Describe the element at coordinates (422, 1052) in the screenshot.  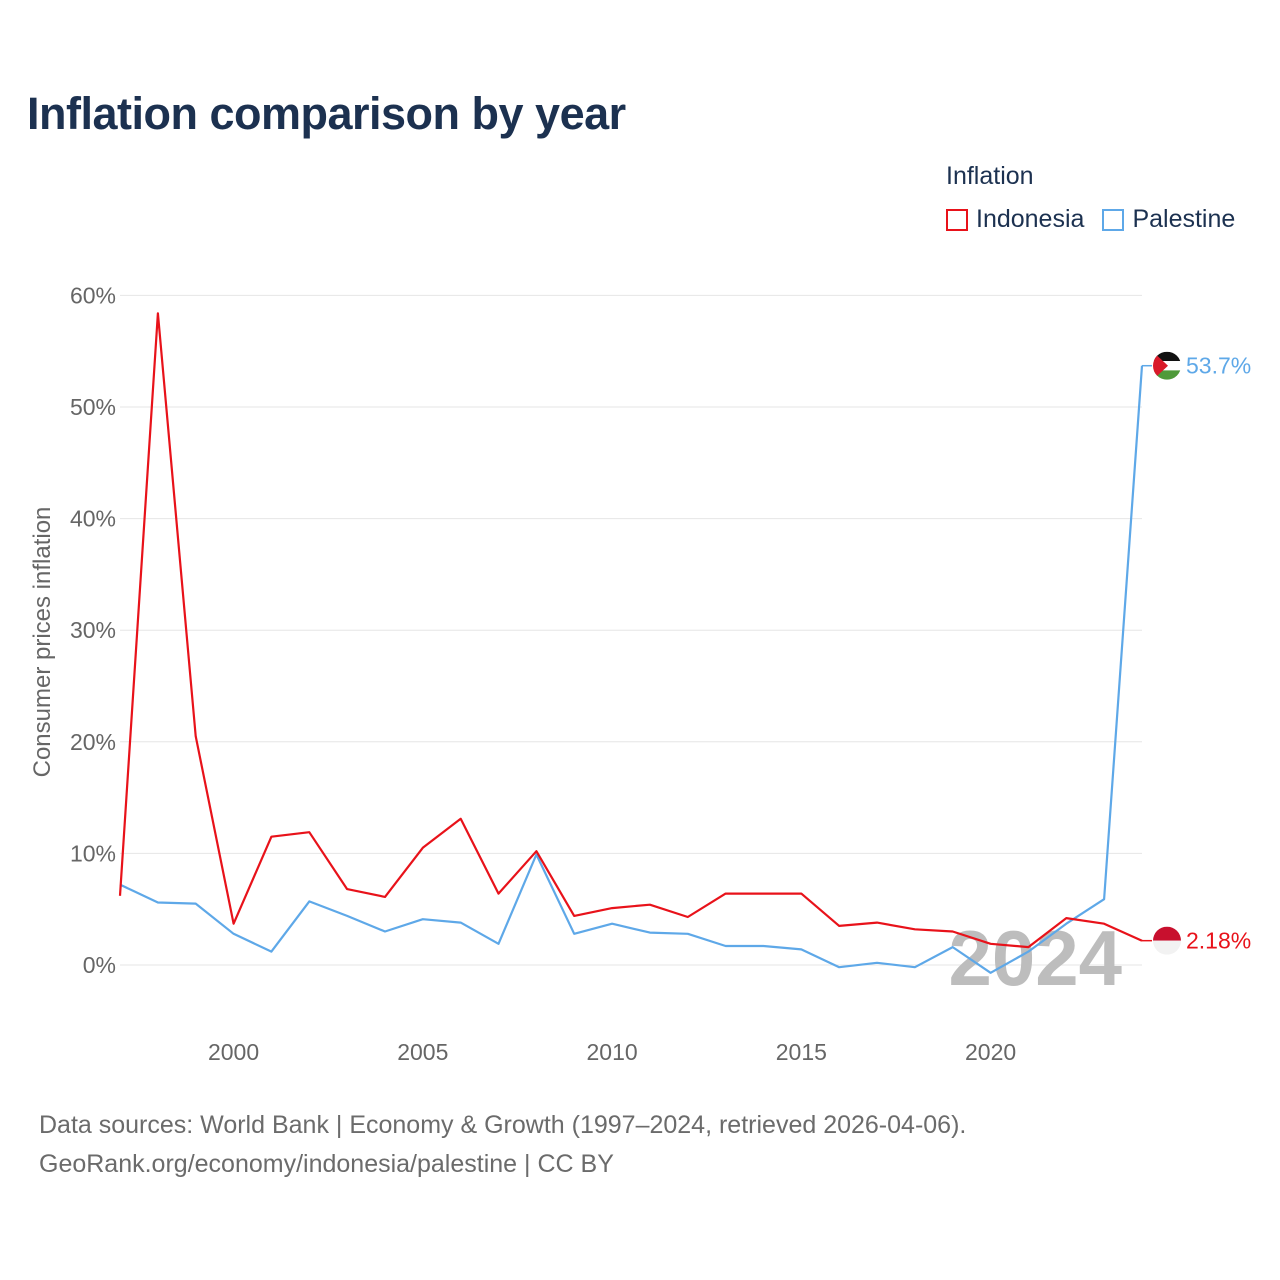
I see `x-tick-label: 2005` at that location.